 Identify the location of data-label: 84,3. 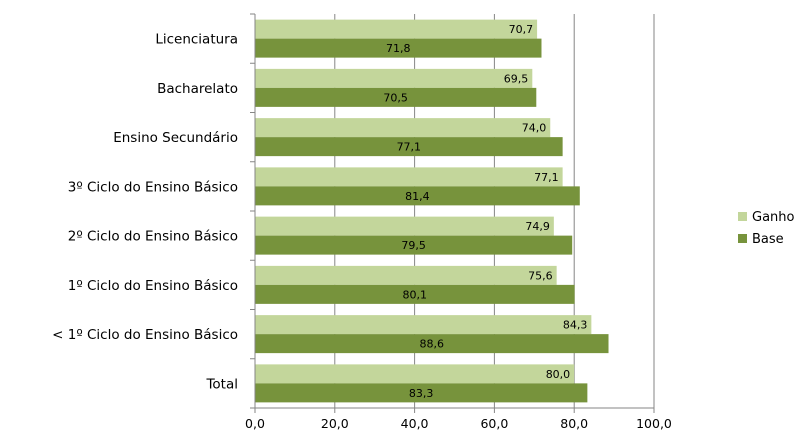
(575, 325).